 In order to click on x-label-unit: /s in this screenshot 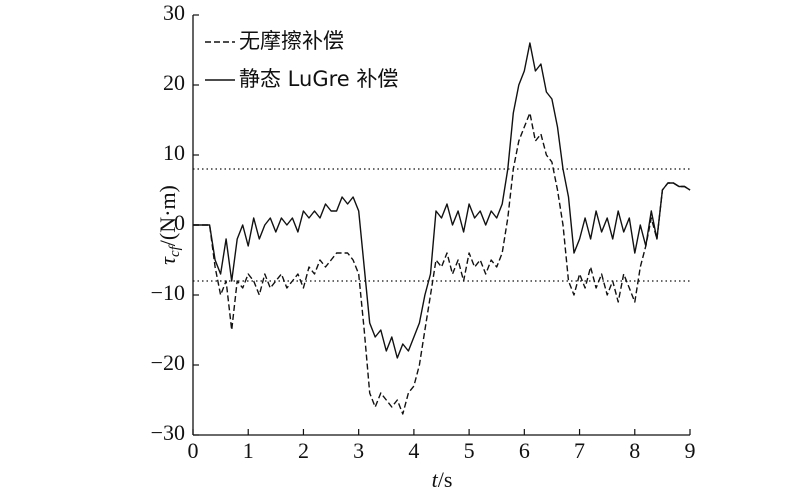, I will do `click(445, 479)`.